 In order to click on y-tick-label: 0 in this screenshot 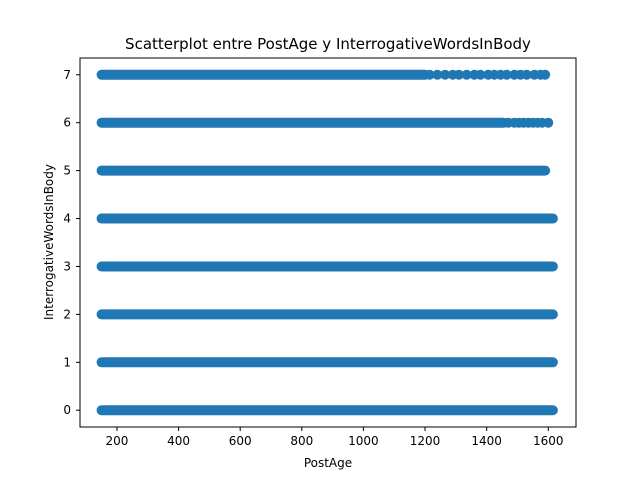, I will do `click(67, 410)`.